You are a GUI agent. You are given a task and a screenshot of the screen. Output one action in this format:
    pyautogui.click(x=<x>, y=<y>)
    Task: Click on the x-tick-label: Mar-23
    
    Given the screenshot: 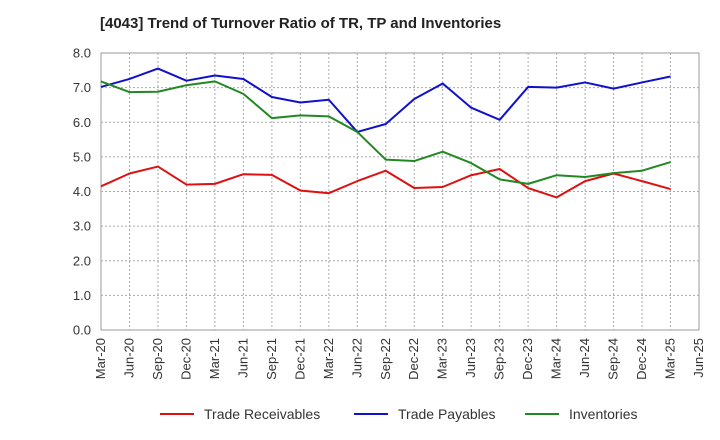 What is the action you would take?
    pyautogui.click(x=442, y=358)
    